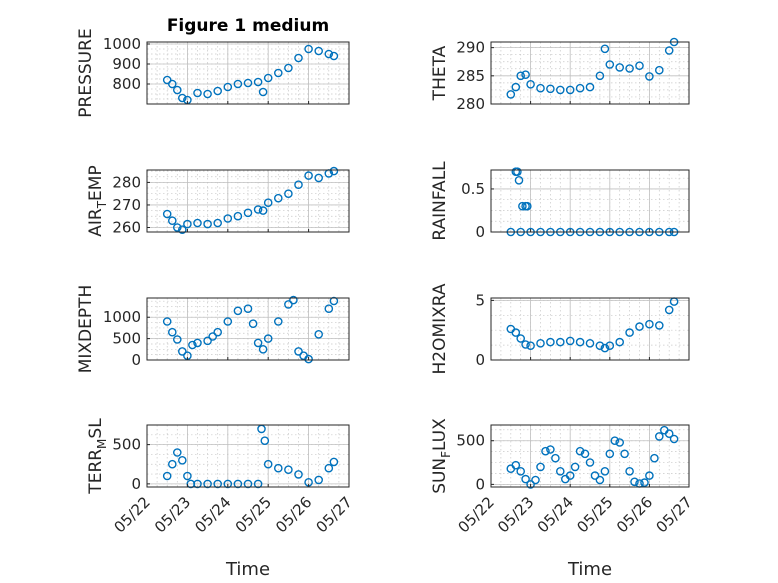 The height and width of the screenshot is (583, 778). Describe the element at coordinates (560, 201) in the screenshot. I see `subplot-4: 0 0.5 RAINFALL` at that location.